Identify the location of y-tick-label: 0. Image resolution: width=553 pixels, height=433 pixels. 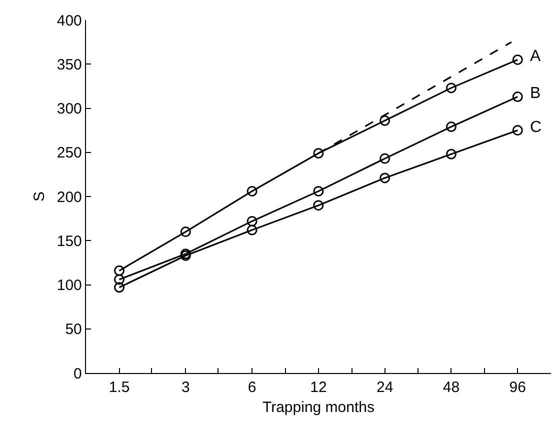
(78, 373).